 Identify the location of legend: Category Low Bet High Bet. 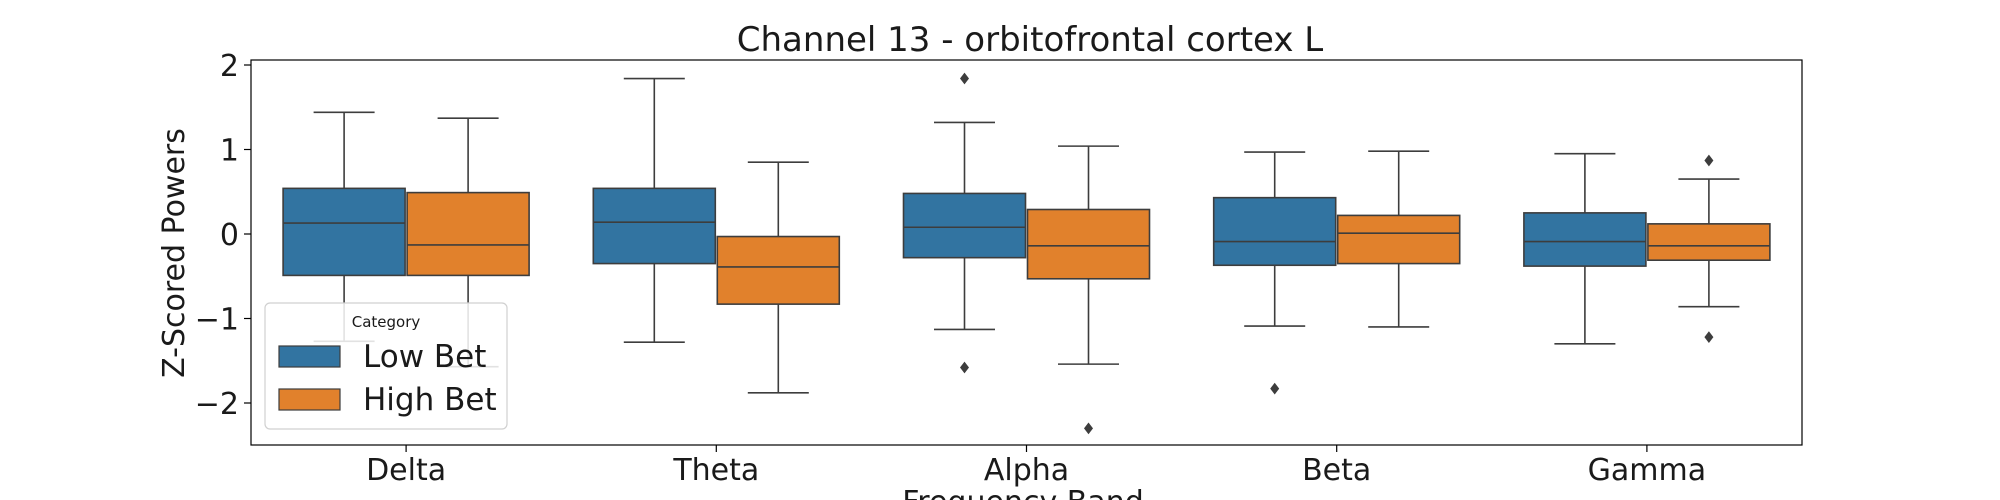
(386, 366).